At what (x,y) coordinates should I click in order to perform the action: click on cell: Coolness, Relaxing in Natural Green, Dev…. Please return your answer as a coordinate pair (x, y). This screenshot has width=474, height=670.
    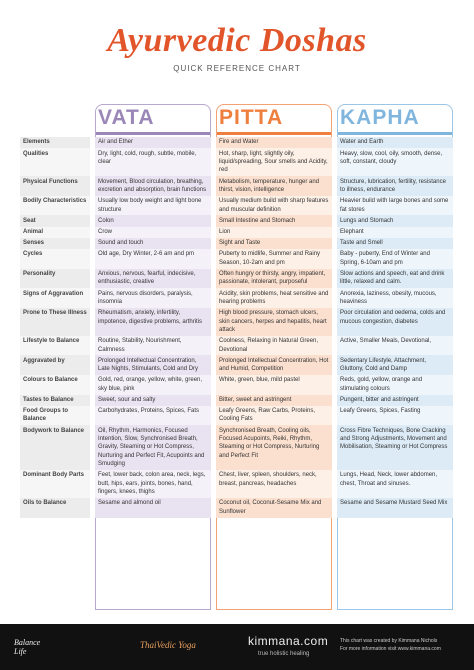
    Looking at the image, I should click on (274, 345).